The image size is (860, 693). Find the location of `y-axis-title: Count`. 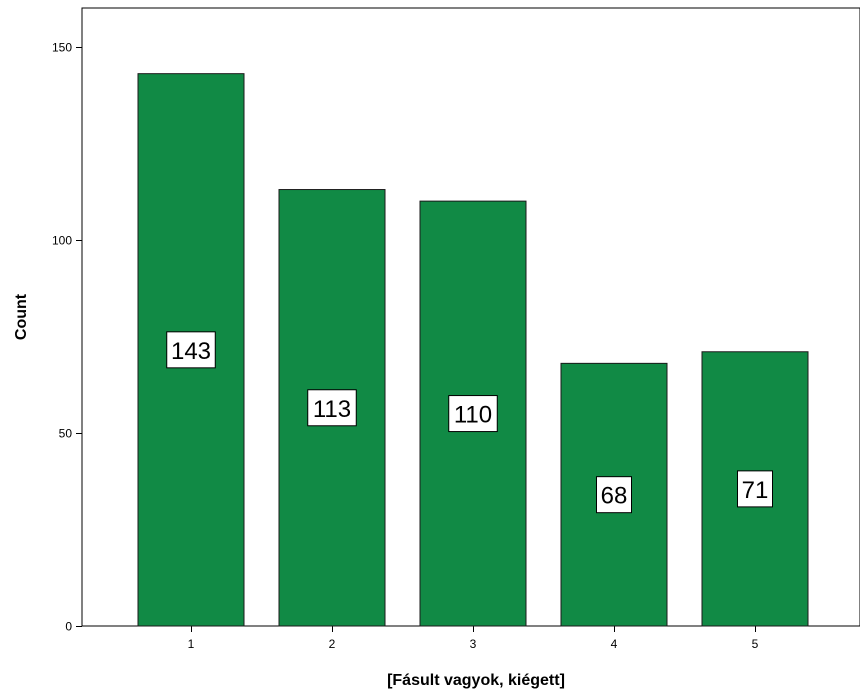

y-axis-title: Count is located at coordinates (21, 316).